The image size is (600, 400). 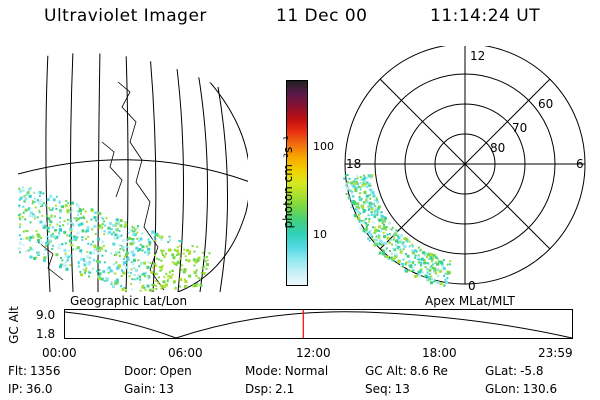 I want to click on mlt-label-6: 6, so click(x=580, y=164).